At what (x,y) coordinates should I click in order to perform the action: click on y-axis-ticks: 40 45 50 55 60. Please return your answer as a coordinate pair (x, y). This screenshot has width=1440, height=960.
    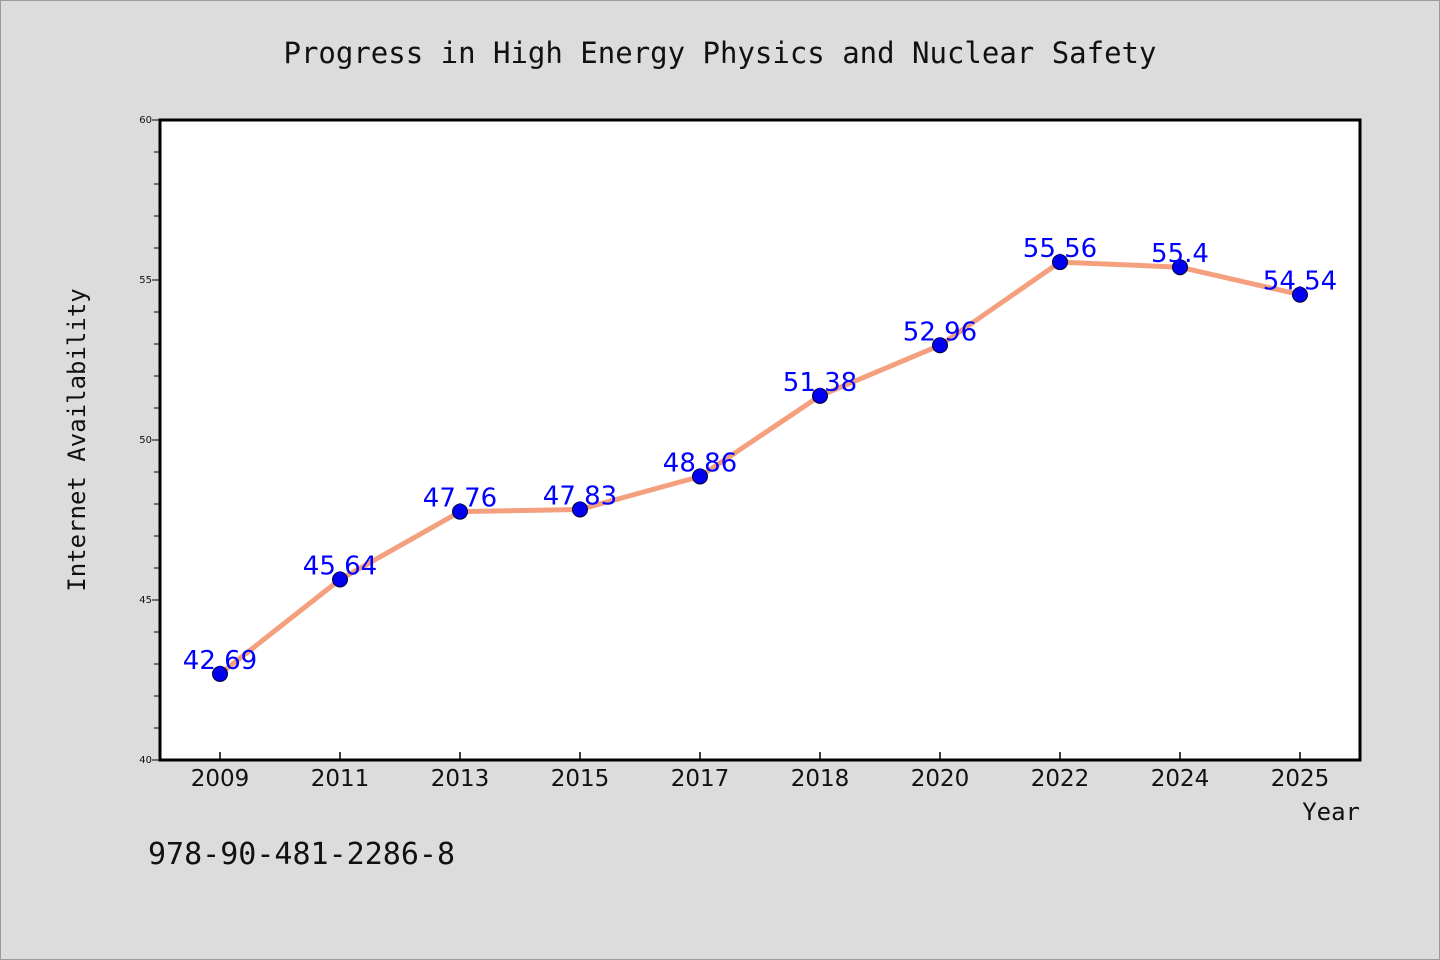
    Looking at the image, I should click on (149, 440).